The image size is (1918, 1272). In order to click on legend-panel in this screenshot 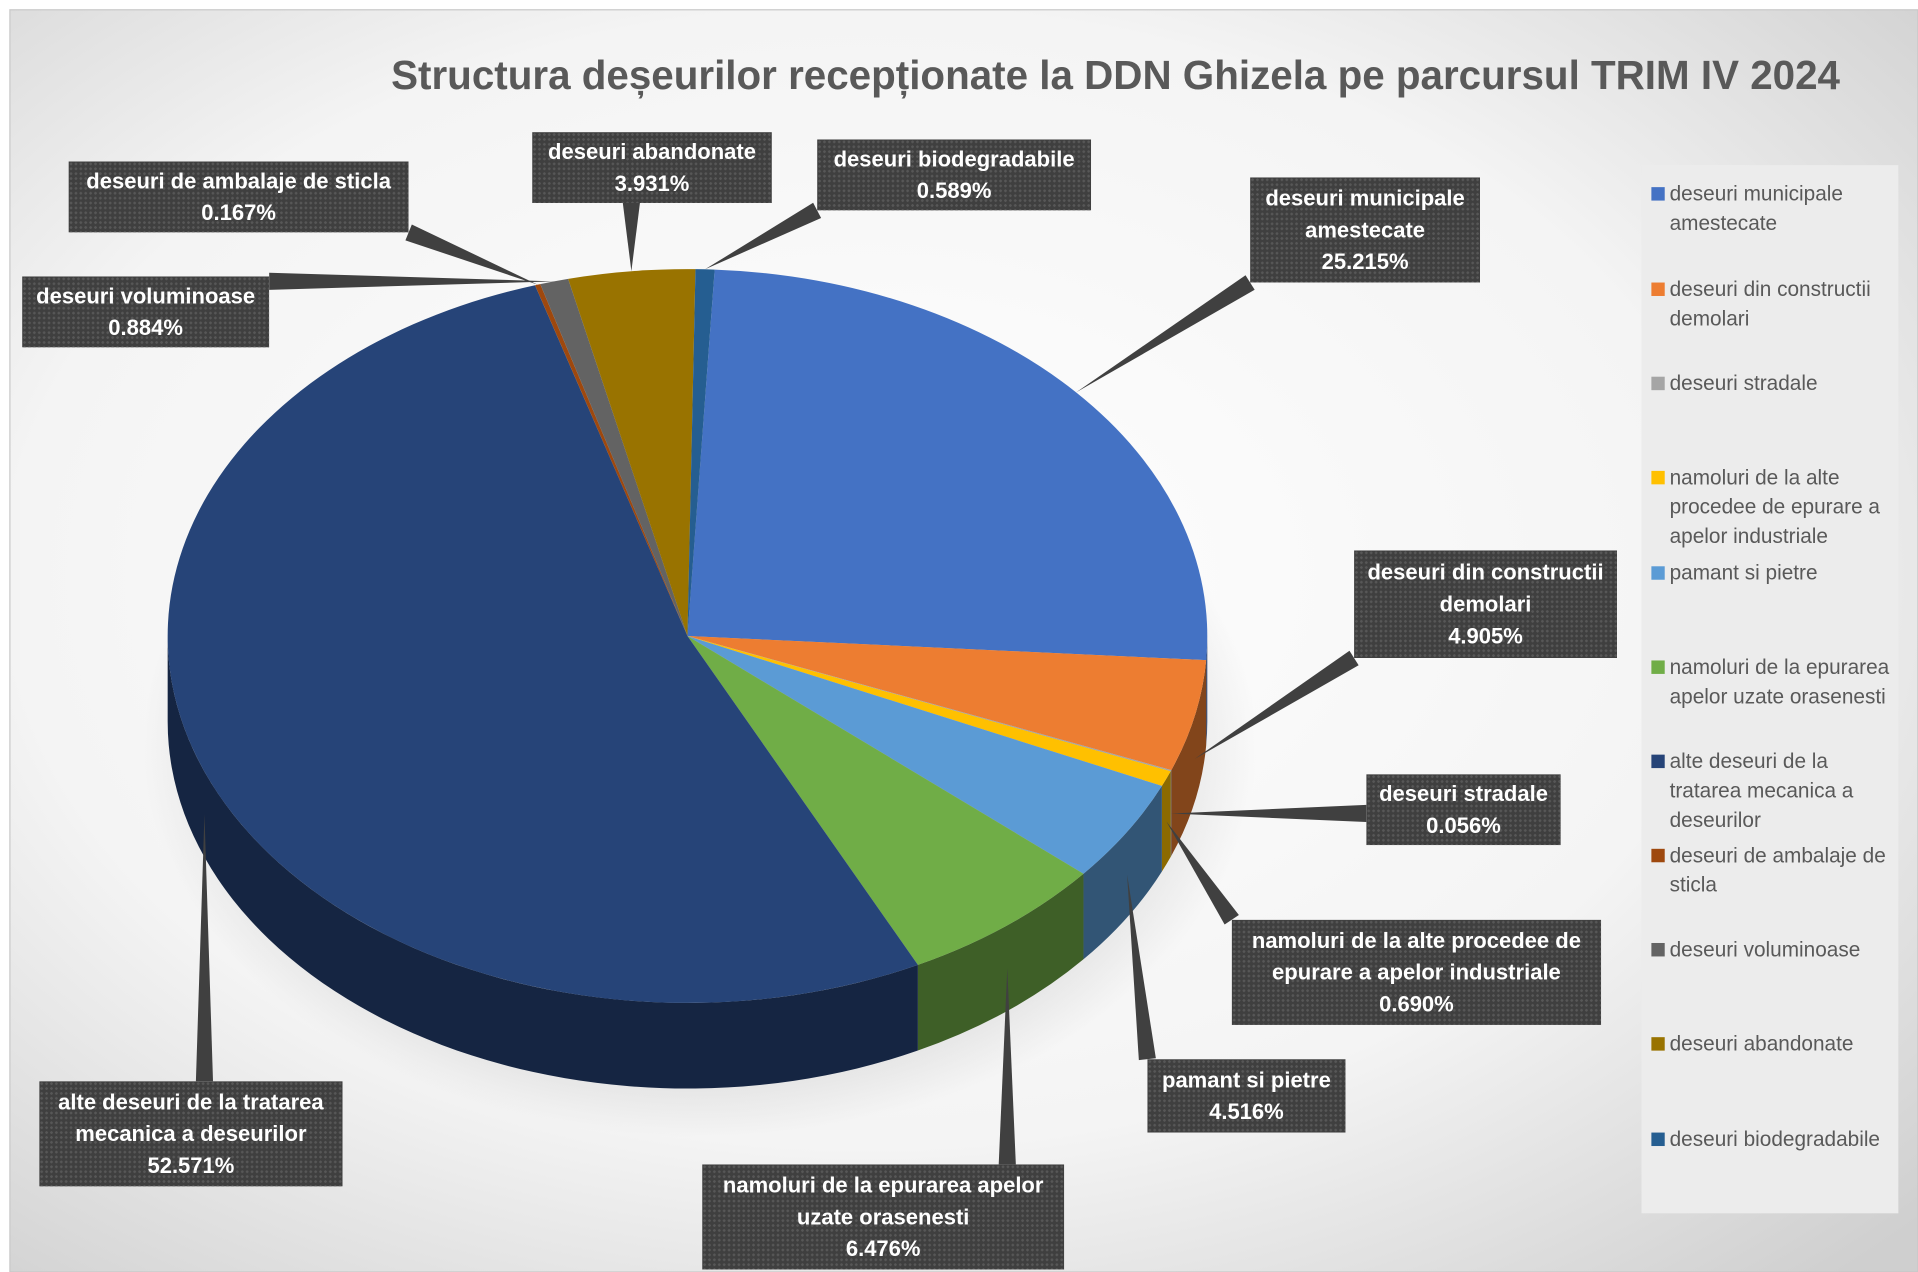, I will do `click(1770, 689)`.